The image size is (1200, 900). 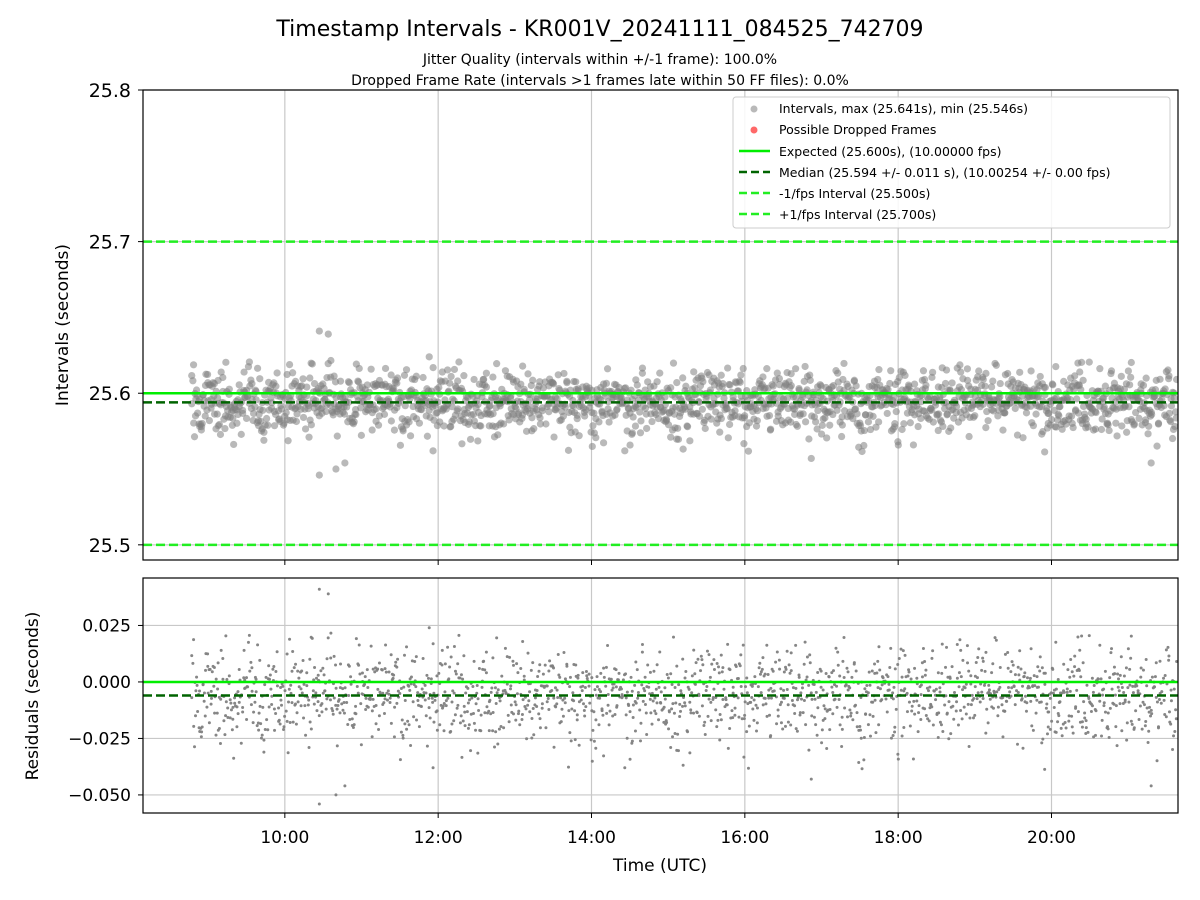 What do you see at coordinates (110, 394) in the screenshot?
I see `intervals-y-tick-label: 25.6` at bounding box center [110, 394].